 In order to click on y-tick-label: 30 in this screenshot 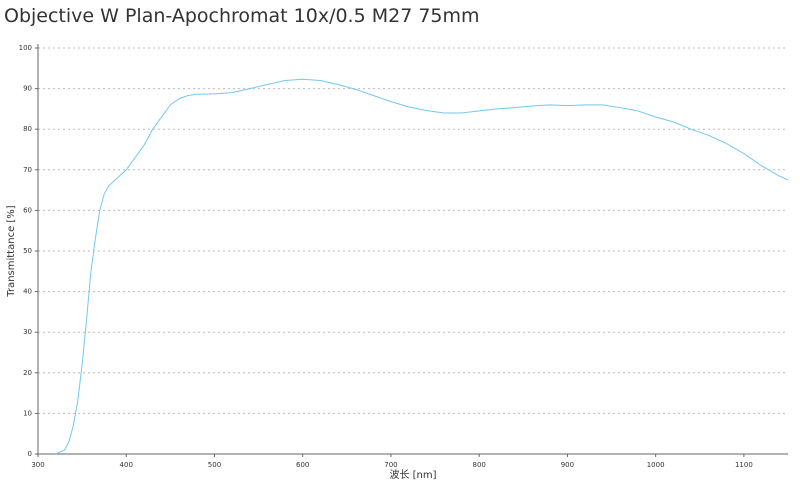, I will do `click(27, 332)`.